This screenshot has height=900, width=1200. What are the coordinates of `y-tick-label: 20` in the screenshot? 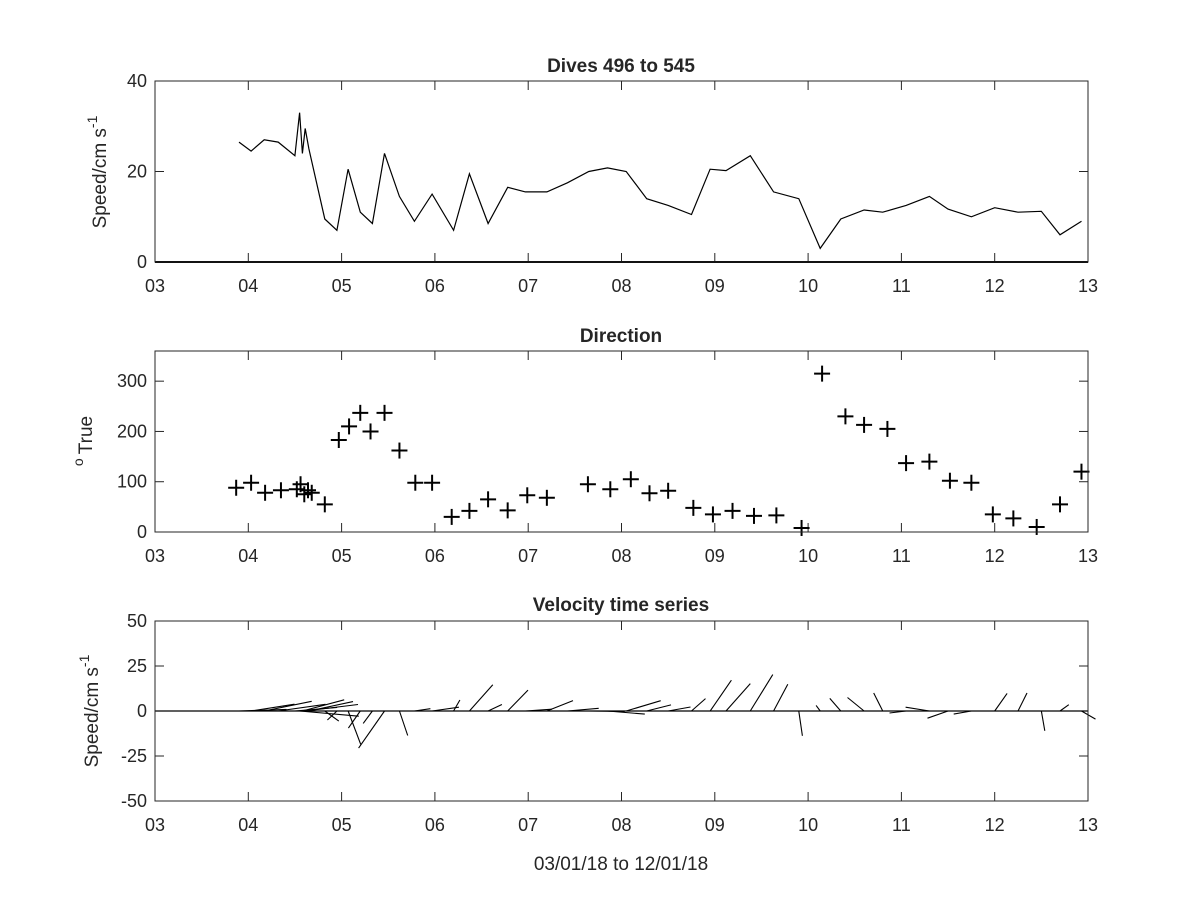 It's located at (137, 172).